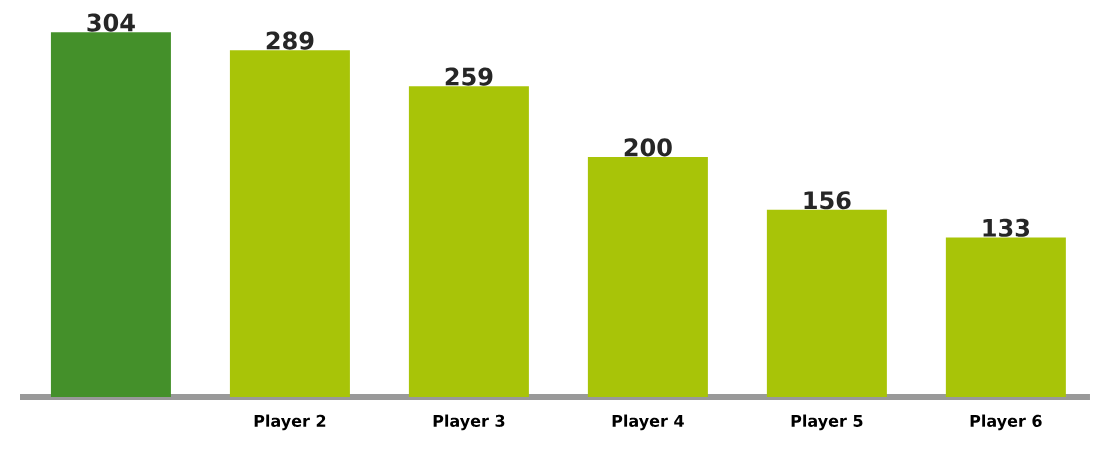 This screenshot has width=1104, height=456. What do you see at coordinates (648, 147) in the screenshot?
I see `data-label: 200` at bounding box center [648, 147].